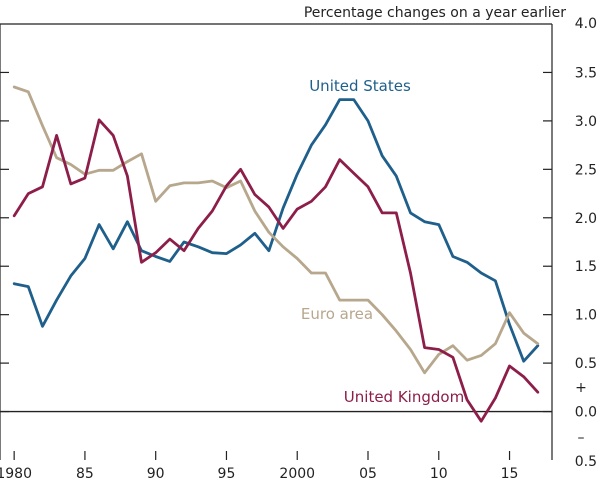  Describe the element at coordinates (510, 474) in the screenshot. I see `x-tick-label: 15` at that location.